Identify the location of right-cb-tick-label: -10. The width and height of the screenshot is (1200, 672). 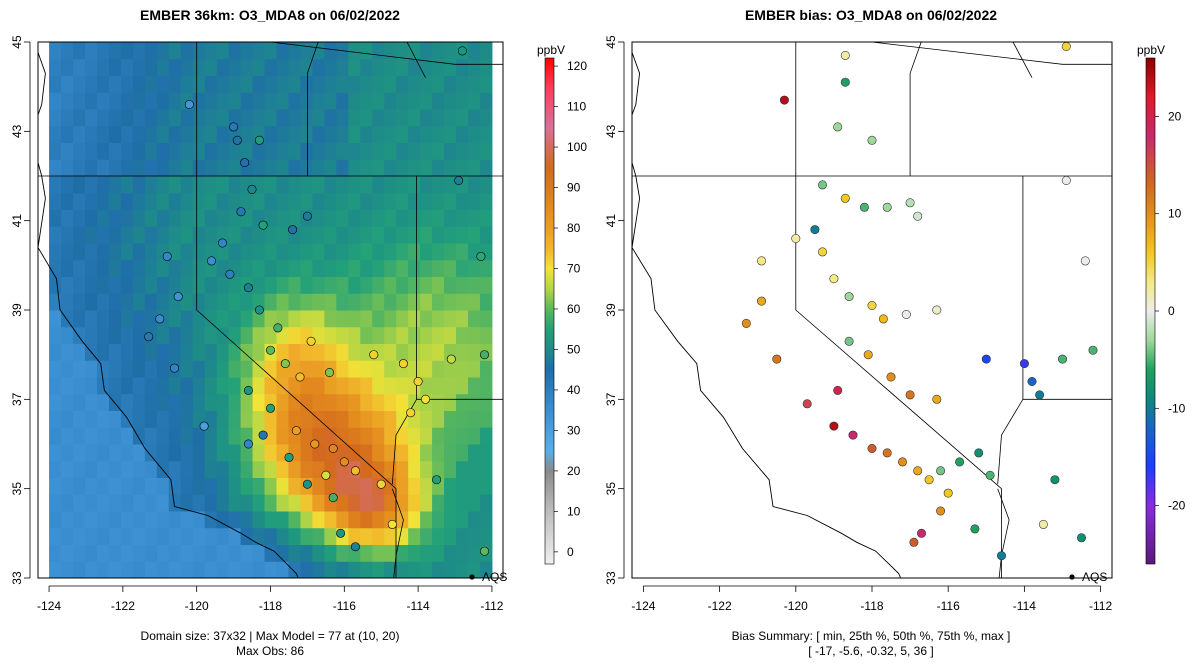
(1177, 408).